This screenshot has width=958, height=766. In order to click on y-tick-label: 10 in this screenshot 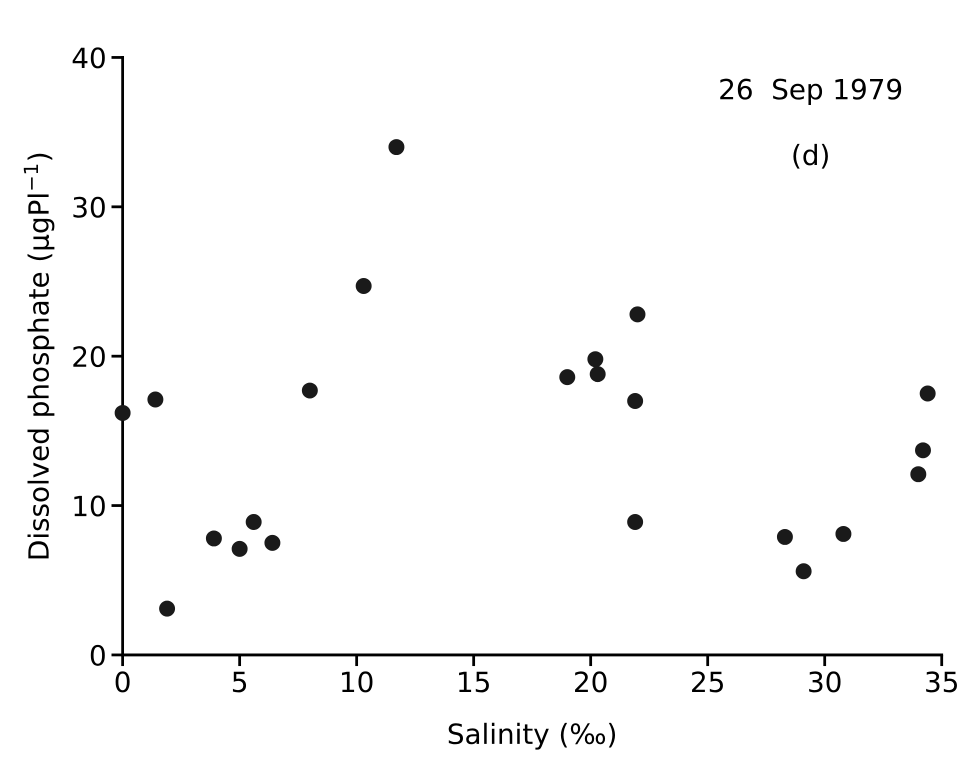, I will do `click(89, 506)`.